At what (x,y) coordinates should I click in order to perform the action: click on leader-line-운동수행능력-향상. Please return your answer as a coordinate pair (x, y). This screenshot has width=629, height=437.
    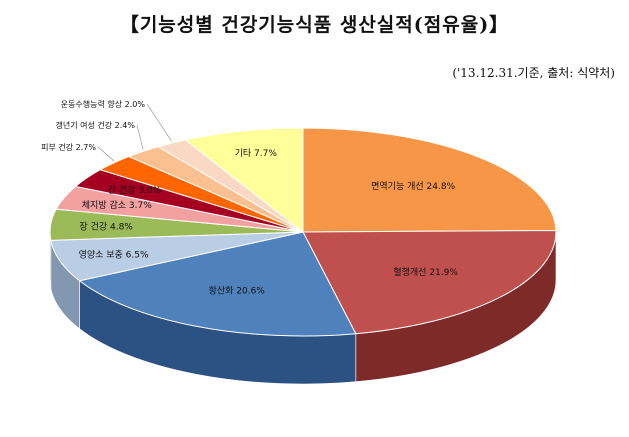
    Looking at the image, I should click on (159, 122).